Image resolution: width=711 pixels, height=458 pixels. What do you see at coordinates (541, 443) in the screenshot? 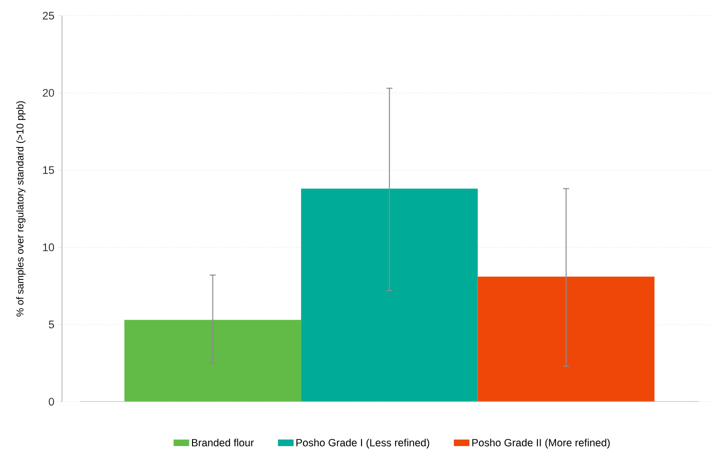
I see `legend-label: Posho Grade II (More refined)` at bounding box center [541, 443].